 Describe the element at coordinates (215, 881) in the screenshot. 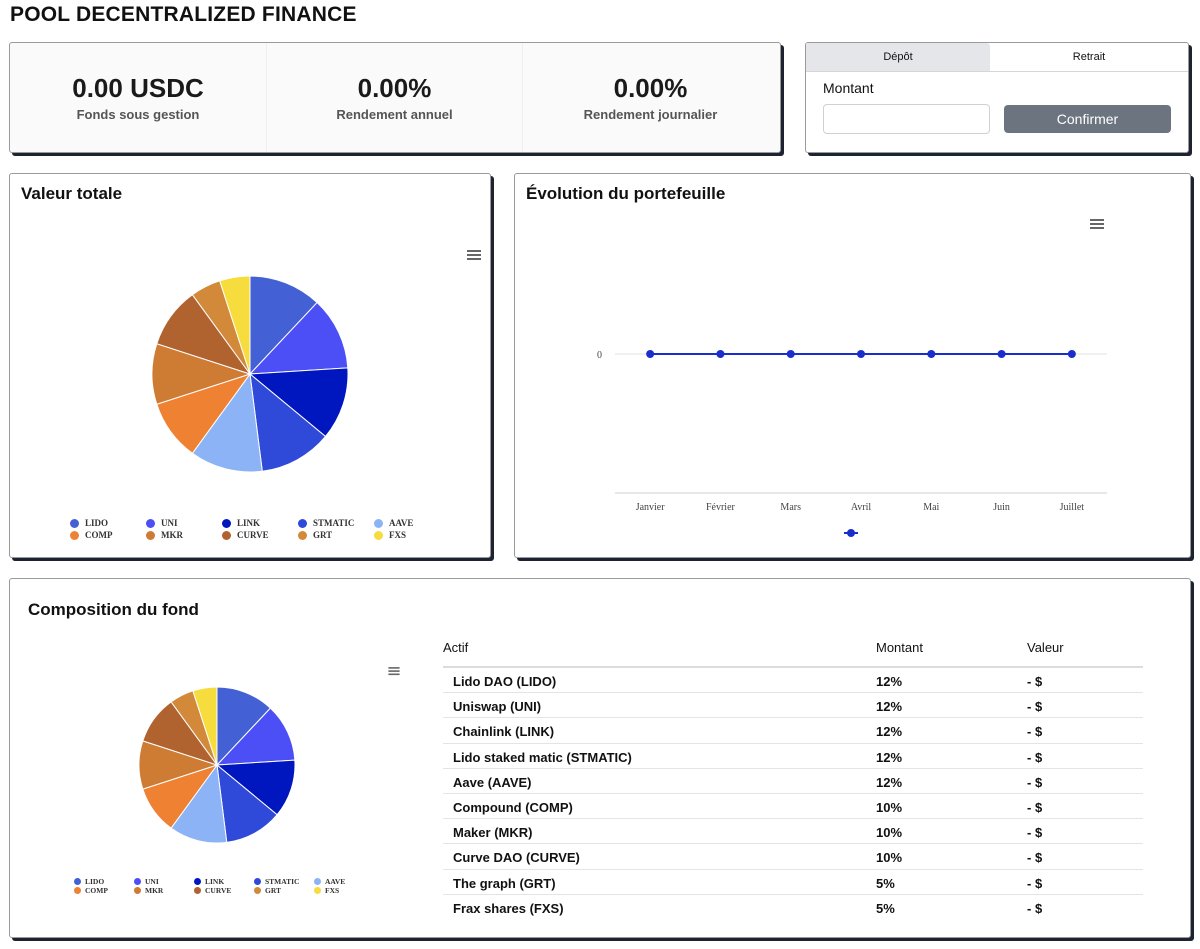

I see `legend-label: LINK` at that location.